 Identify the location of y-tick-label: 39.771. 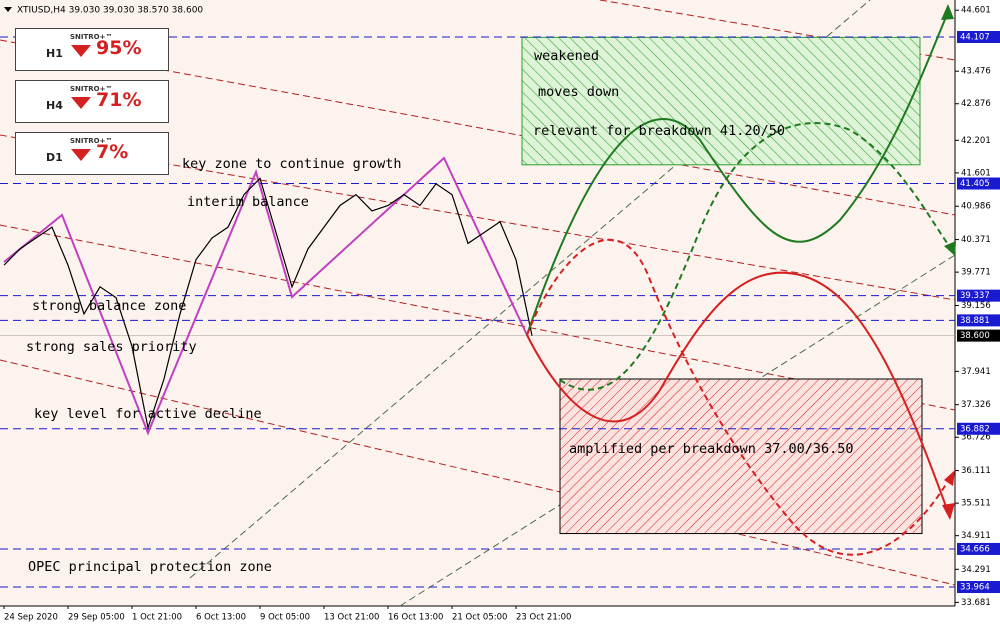
(976, 273).